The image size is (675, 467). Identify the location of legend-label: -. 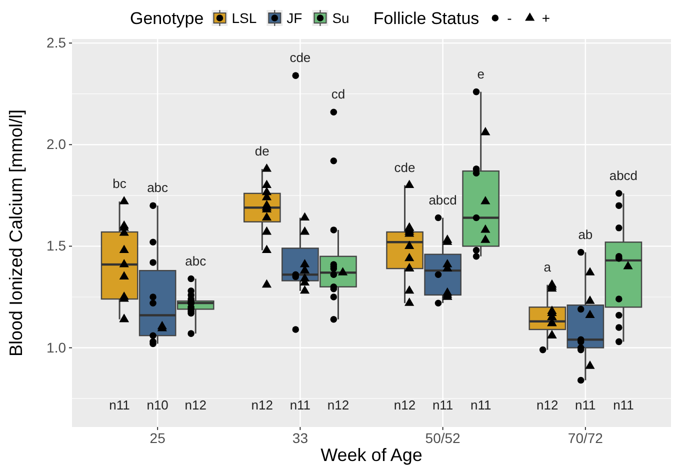
(509, 18).